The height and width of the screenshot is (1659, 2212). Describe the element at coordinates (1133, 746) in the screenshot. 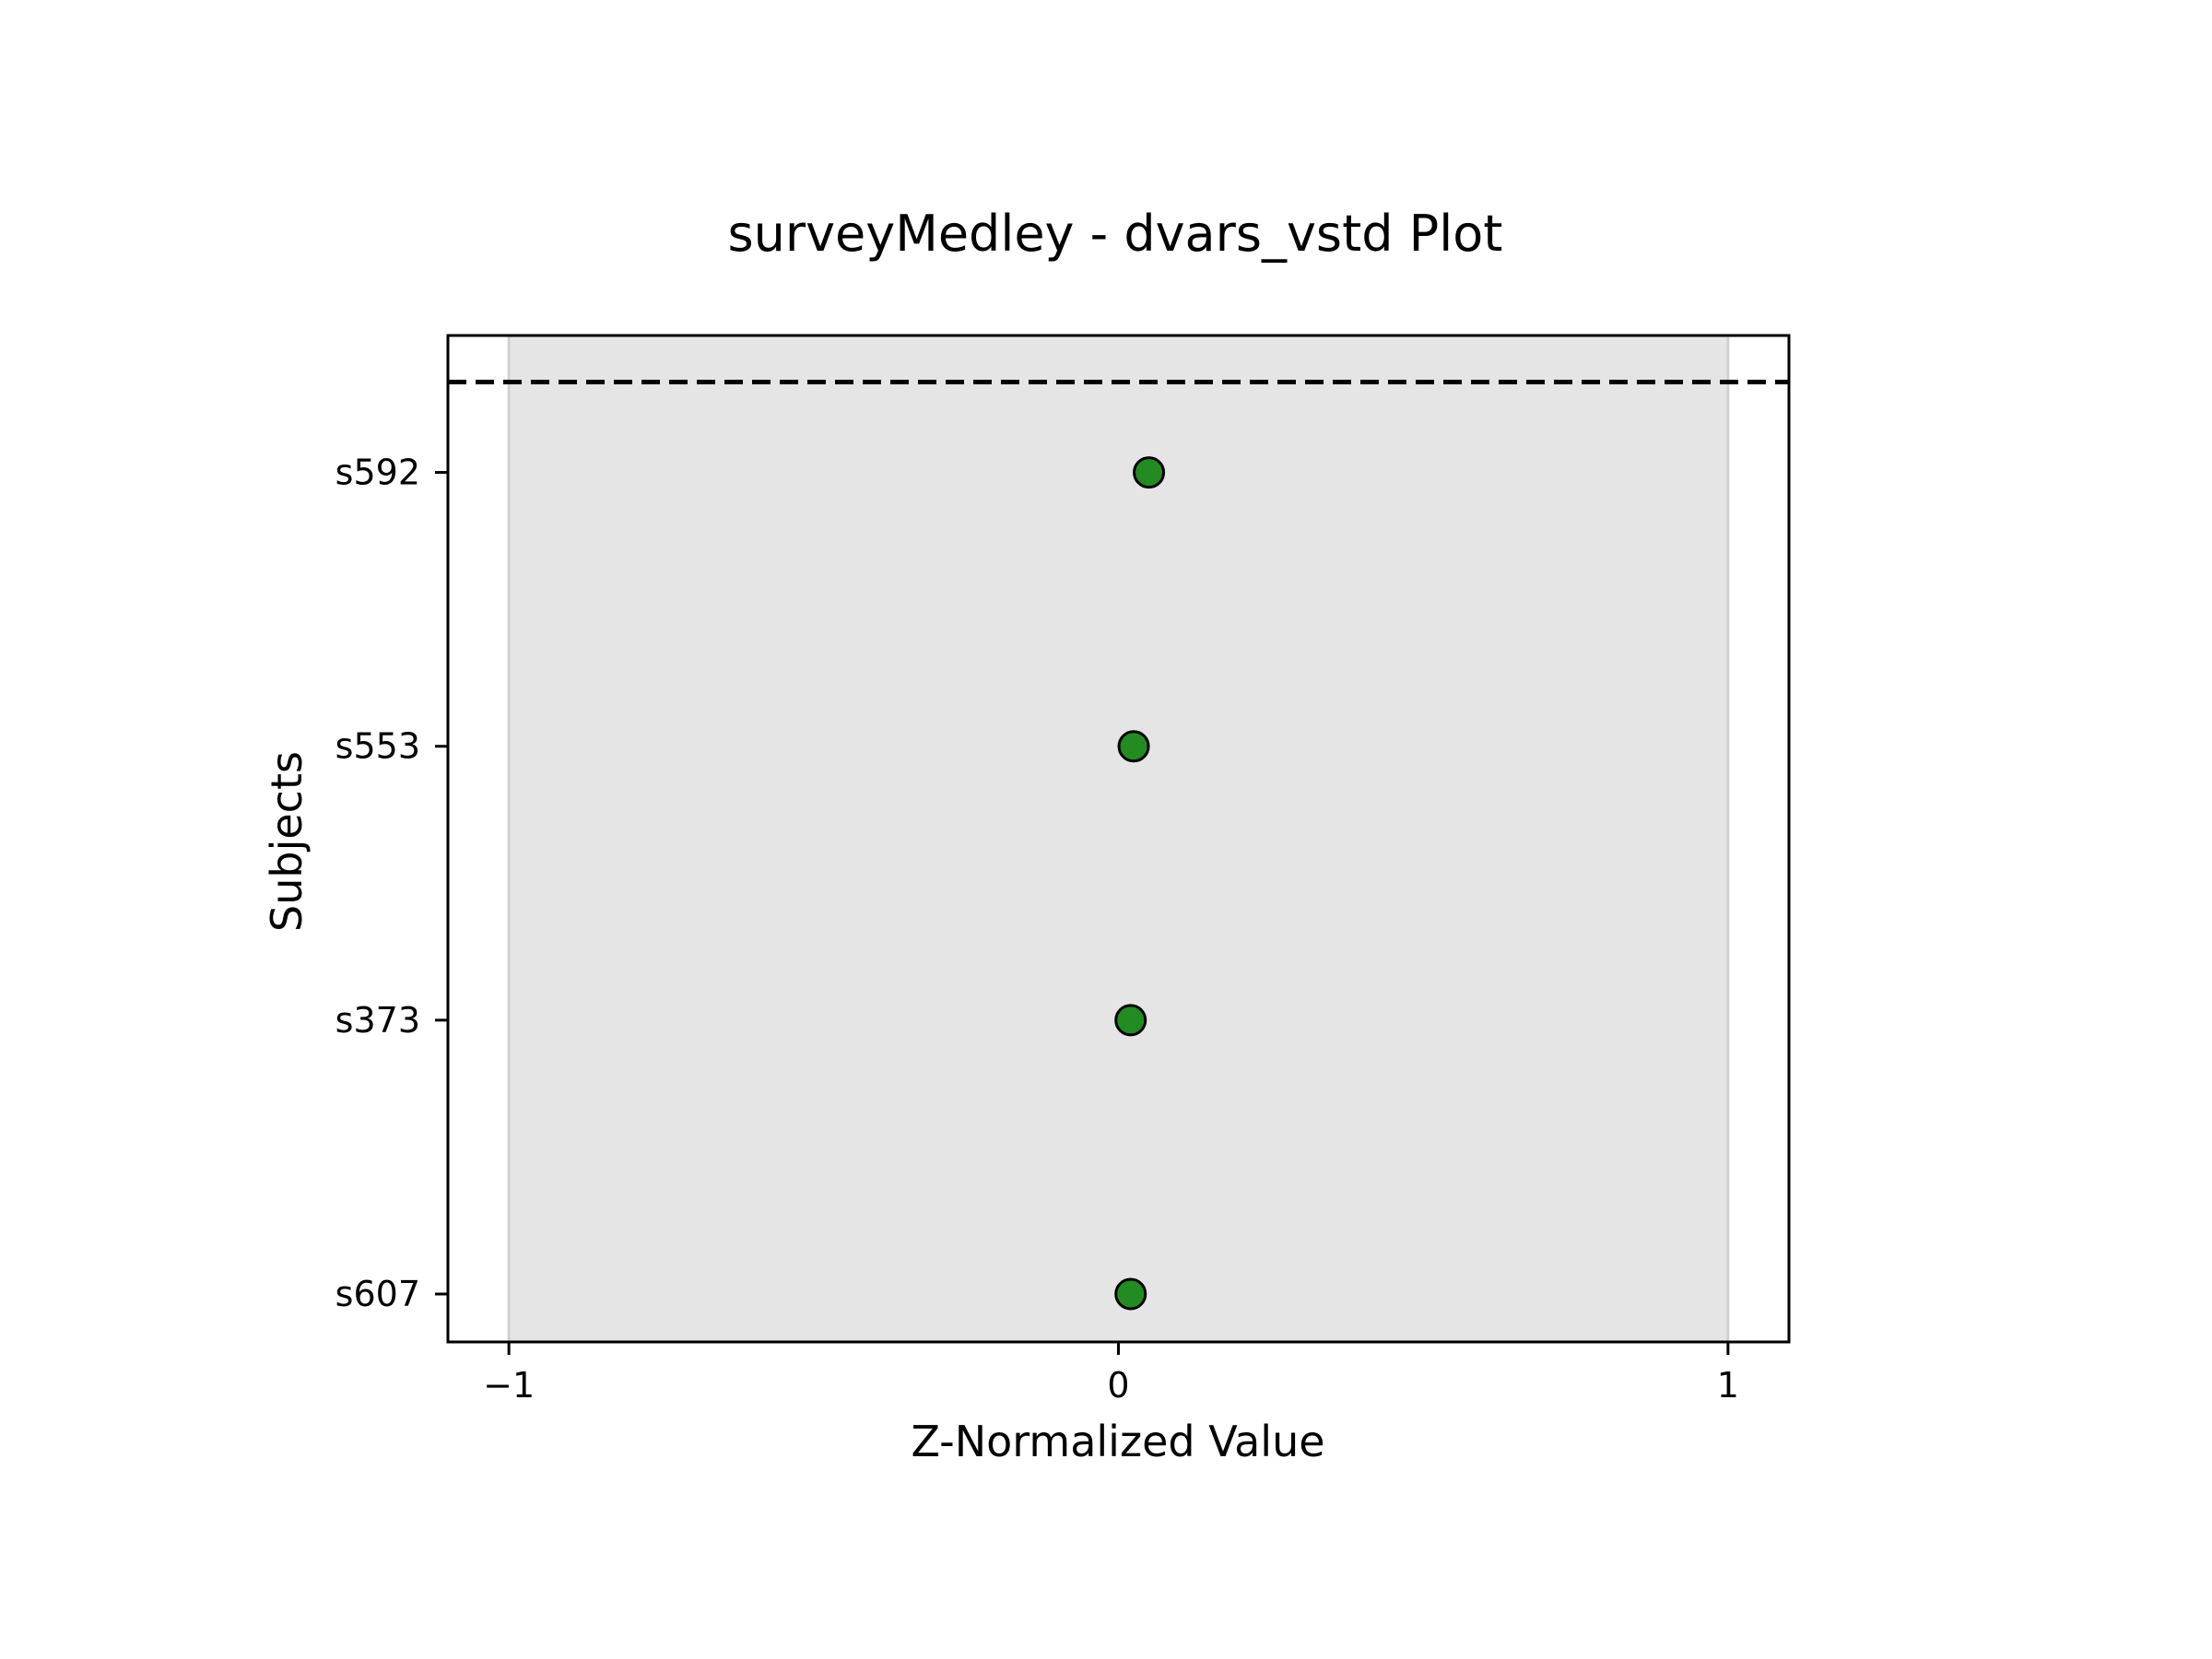

I see `data-point-s553` at that location.